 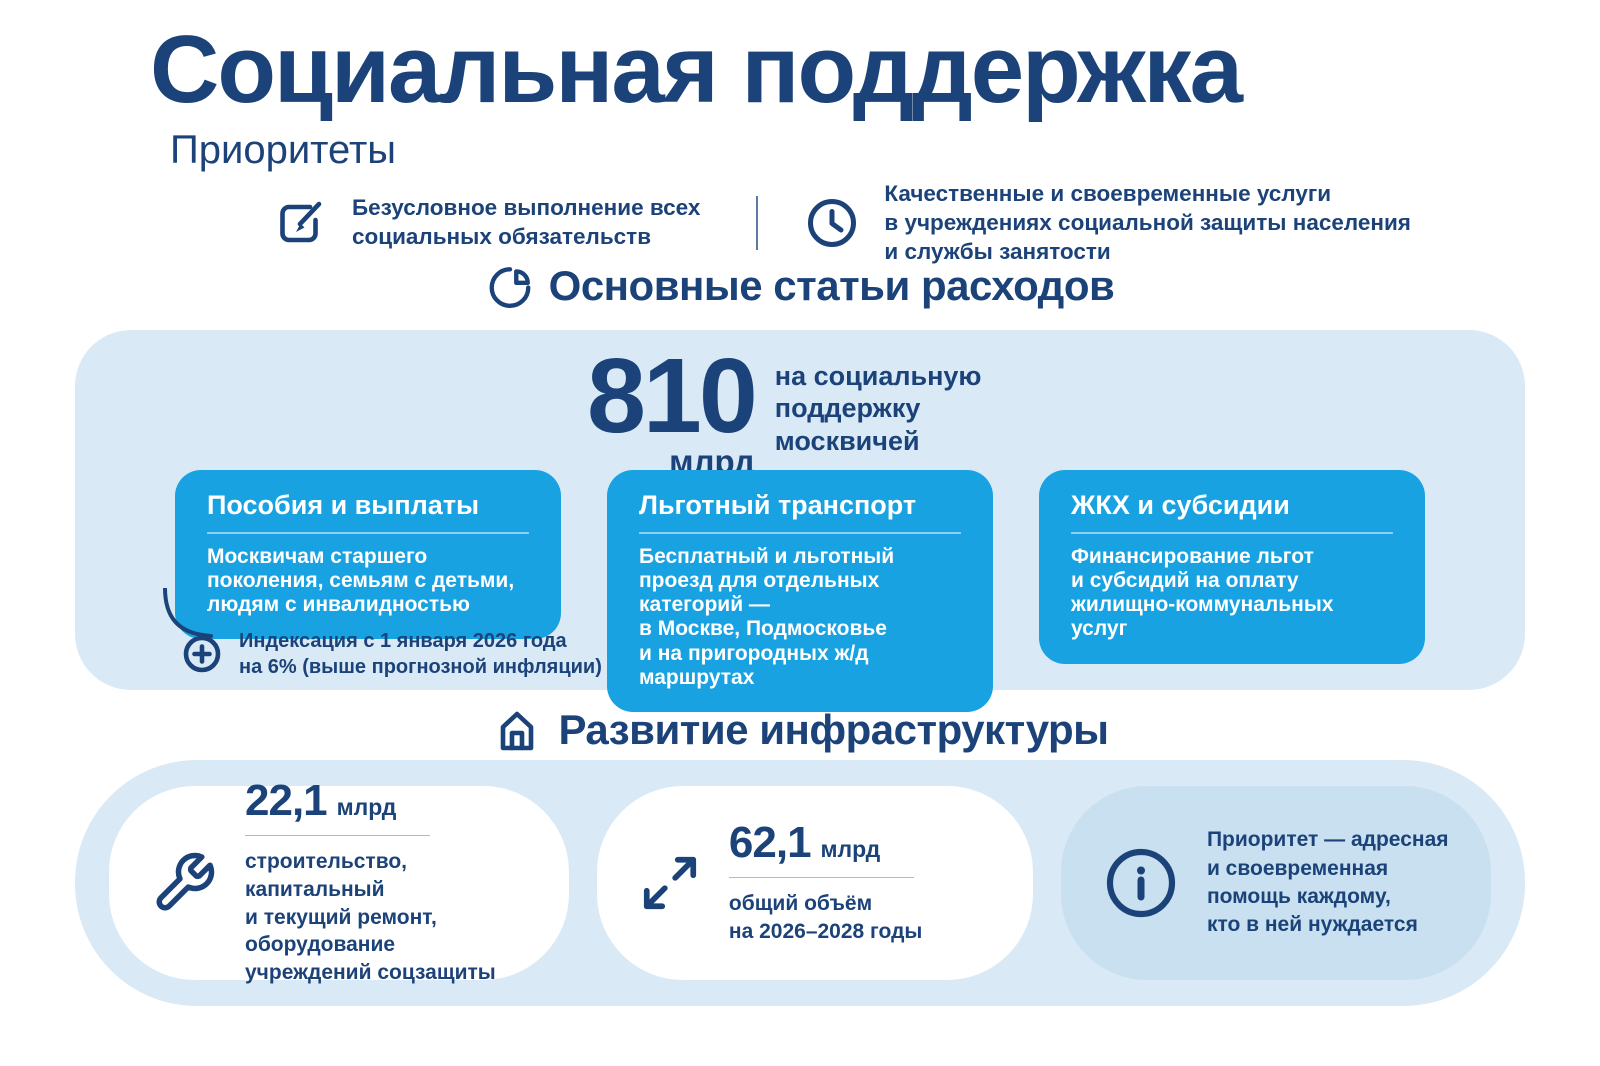 What do you see at coordinates (283, 150) in the screenshot?
I see `page-subtitle: Приоритеты` at bounding box center [283, 150].